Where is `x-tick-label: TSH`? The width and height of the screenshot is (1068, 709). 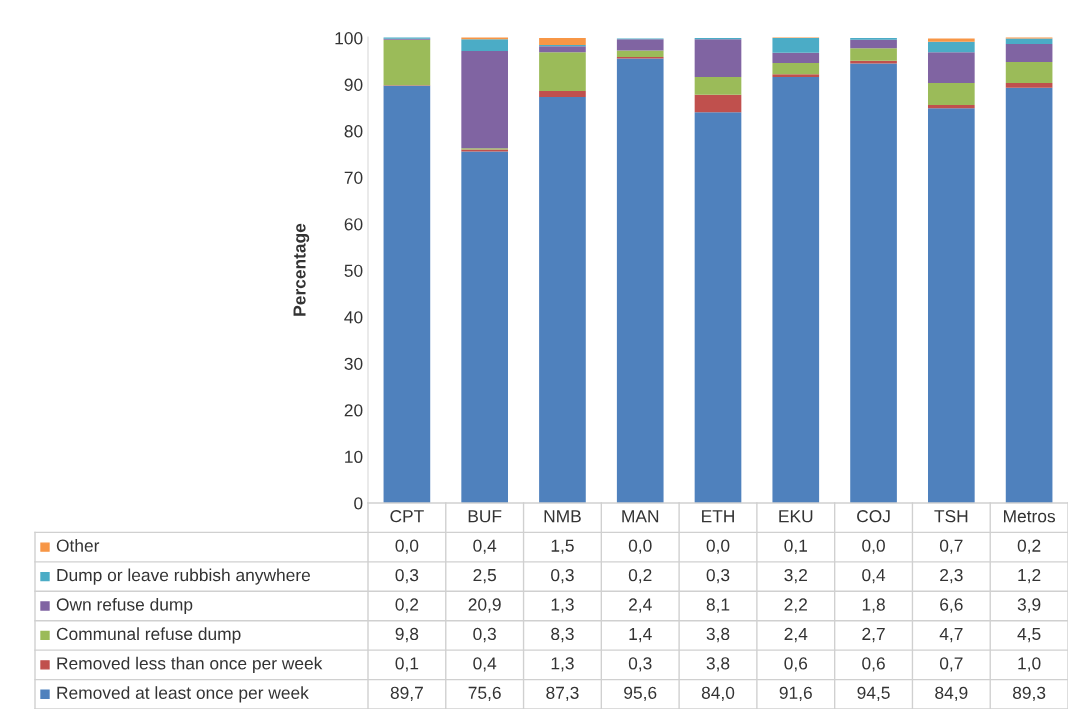 x-tick-label: TSH is located at coordinates (951, 516).